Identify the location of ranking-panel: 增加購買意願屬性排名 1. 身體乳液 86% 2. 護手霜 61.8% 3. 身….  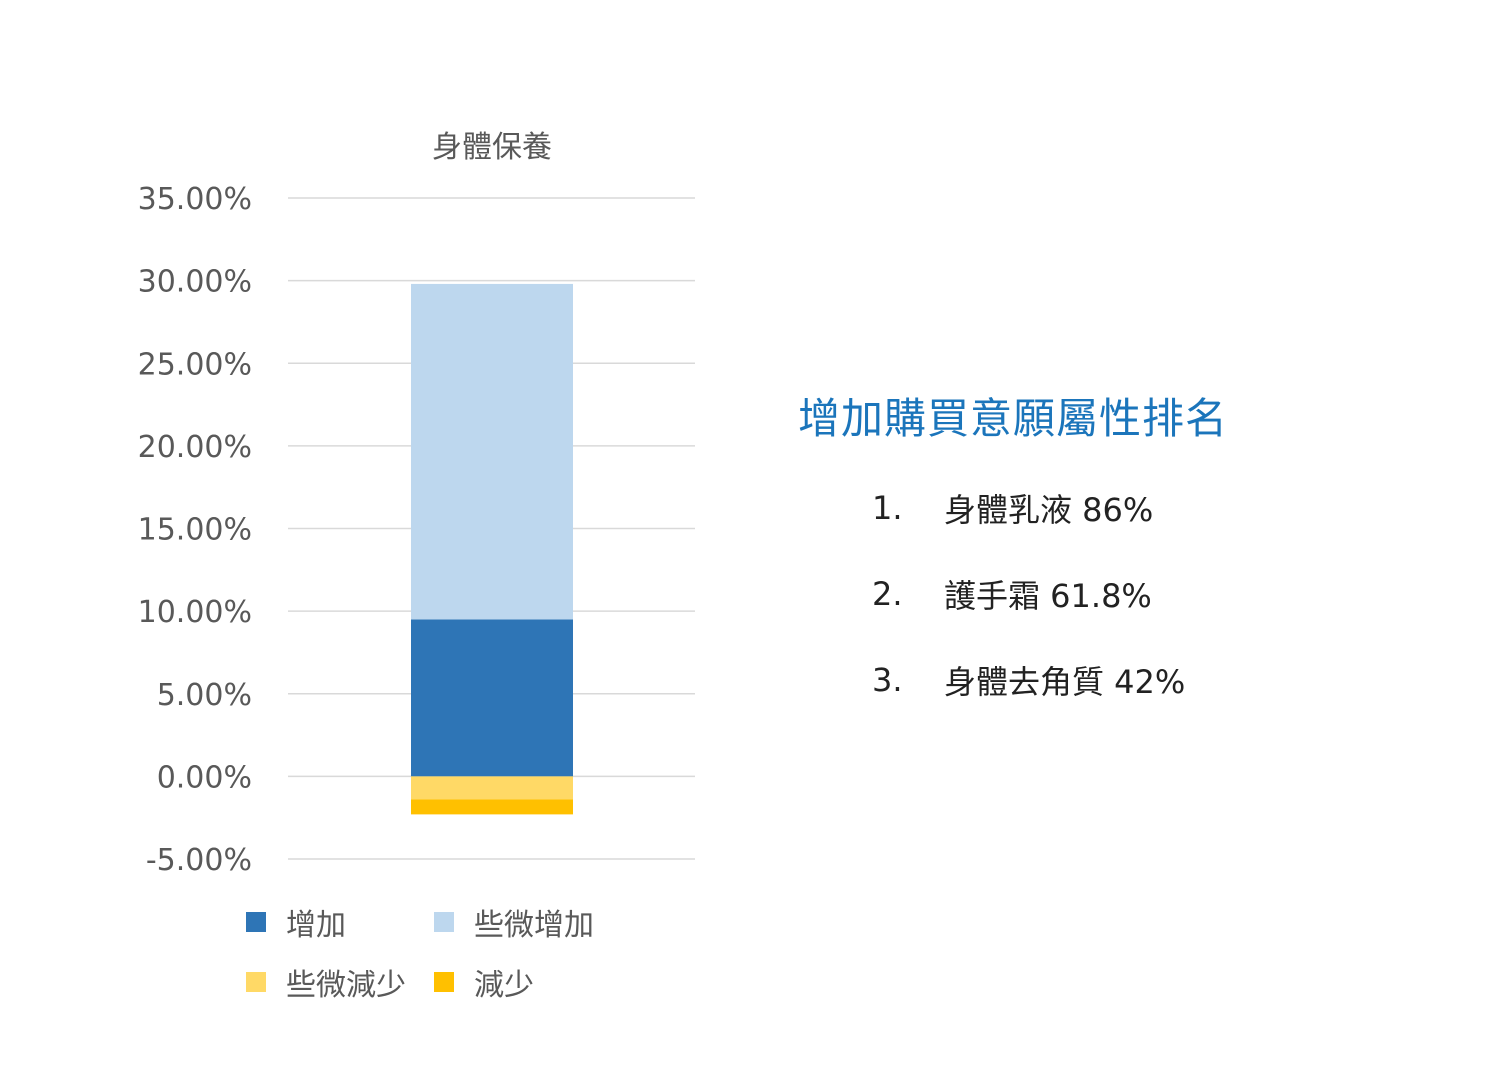
(1118, 543).